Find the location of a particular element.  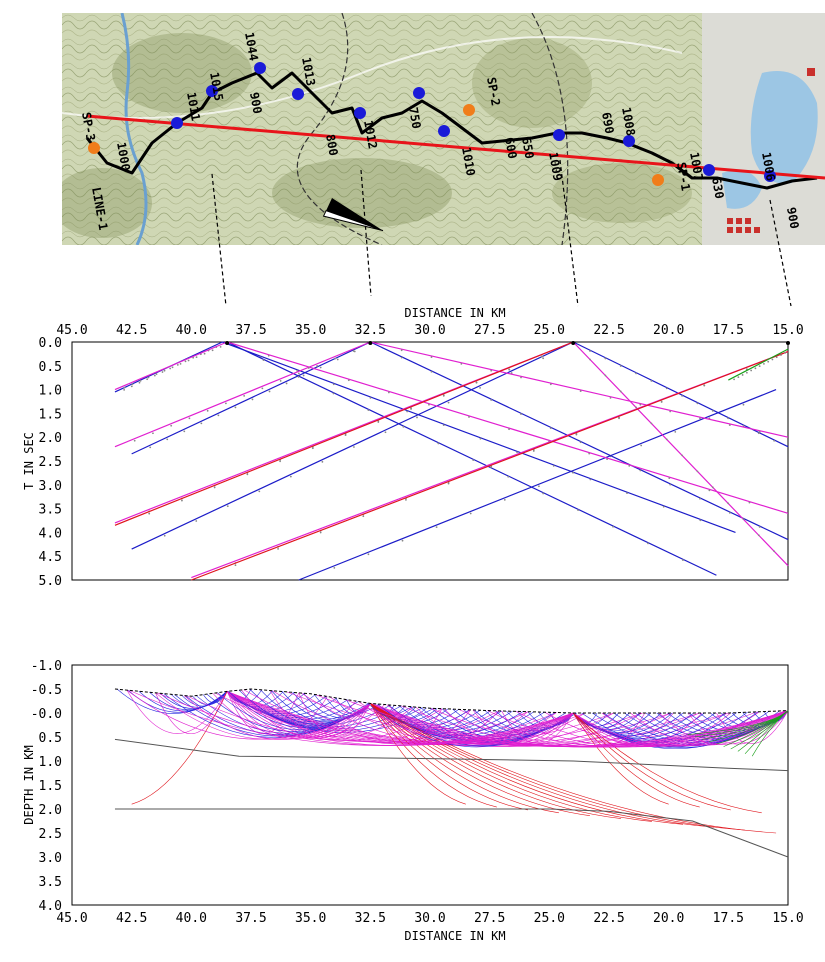

map-label-900b: 900 is located at coordinates (793, 218).